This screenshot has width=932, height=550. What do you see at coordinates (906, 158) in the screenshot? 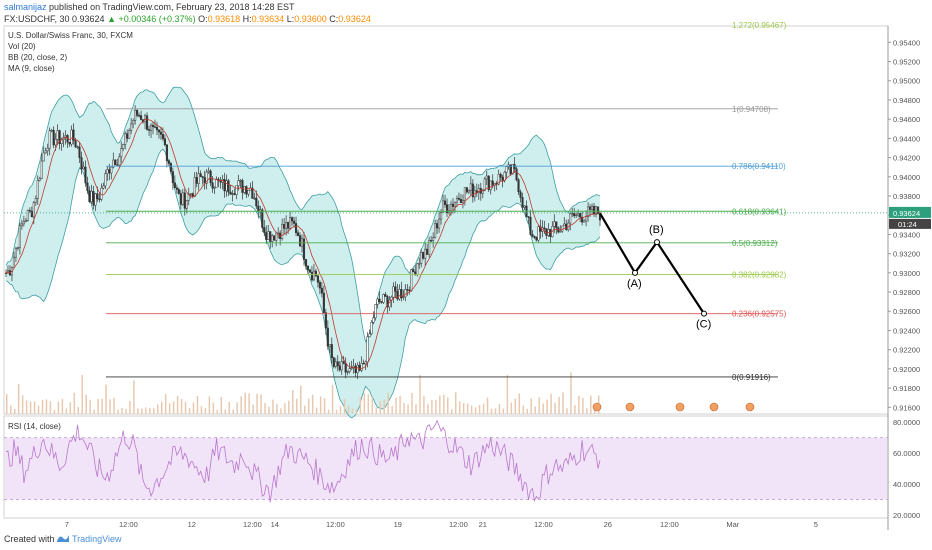
I see `price-tick-label: 0.94200` at bounding box center [906, 158].